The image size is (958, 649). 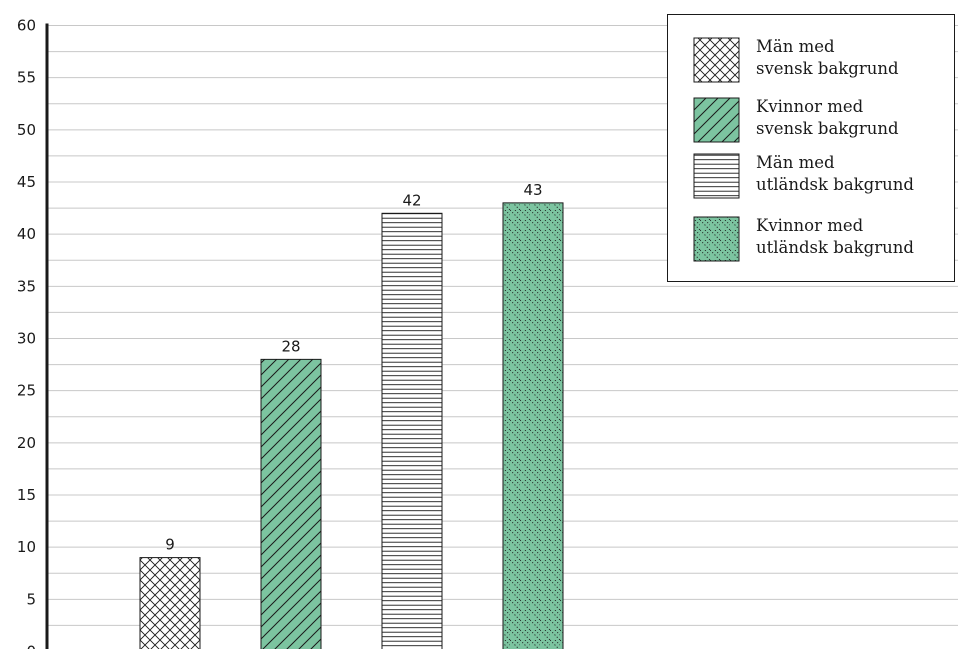 What do you see at coordinates (532, 190) in the screenshot?
I see `bar-value-label: 43` at bounding box center [532, 190].